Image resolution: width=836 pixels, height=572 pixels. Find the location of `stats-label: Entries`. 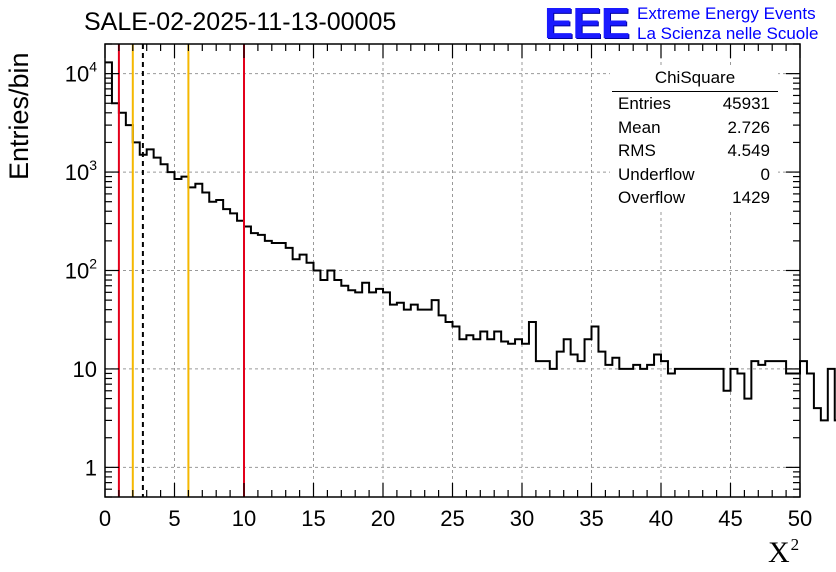

stats-label: Entries is located at coordinates (644, 103).